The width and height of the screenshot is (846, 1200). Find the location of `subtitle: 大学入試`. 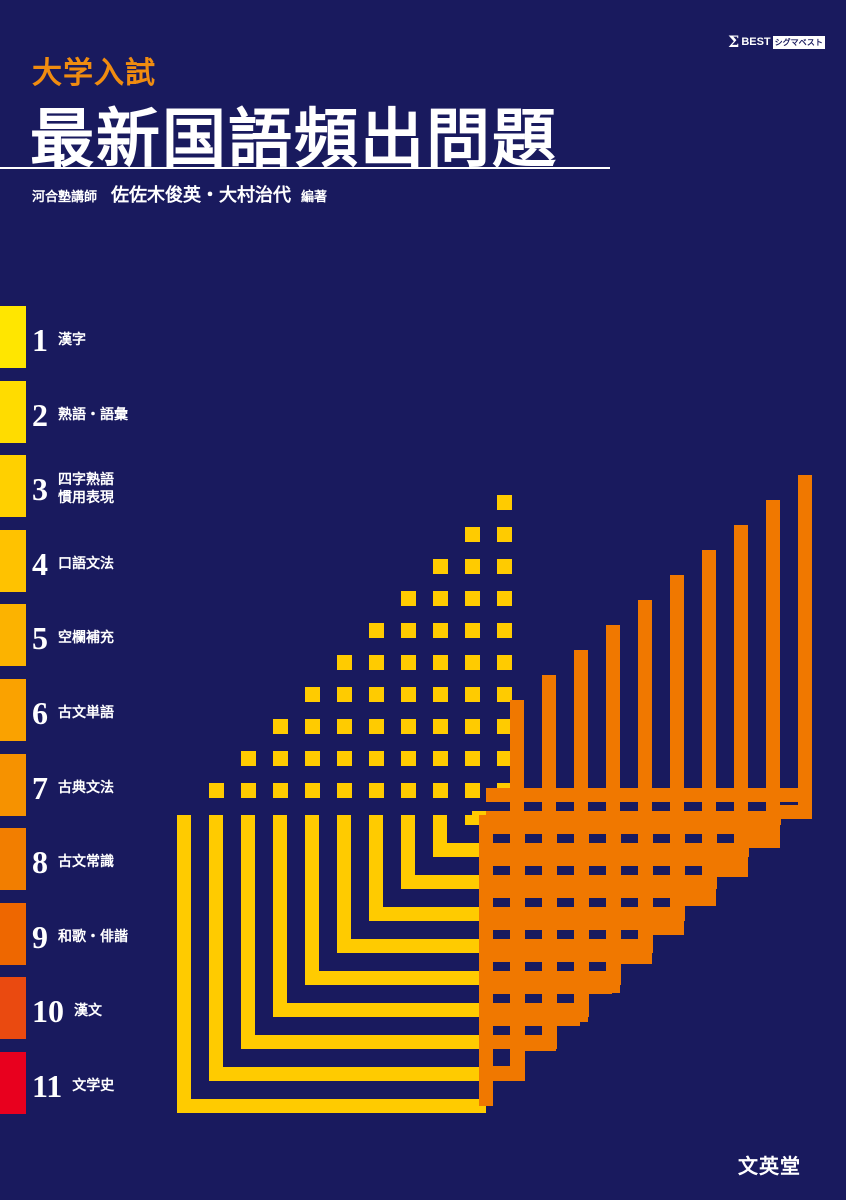

subtitle: 大学入試 is located at coordinates (94, 73).